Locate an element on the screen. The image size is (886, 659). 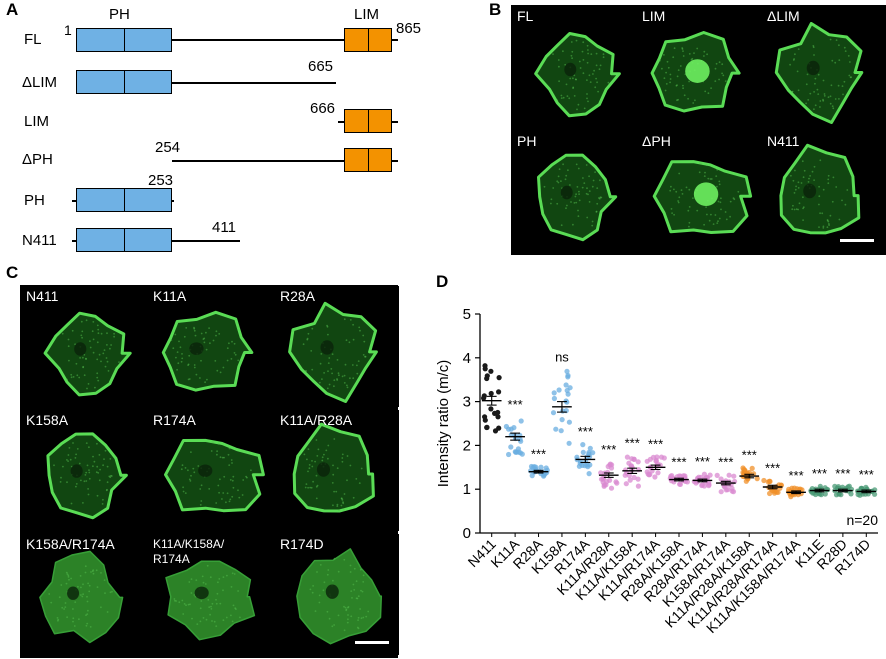
y-tick-label: 0 is located at coordinates (467, 533).